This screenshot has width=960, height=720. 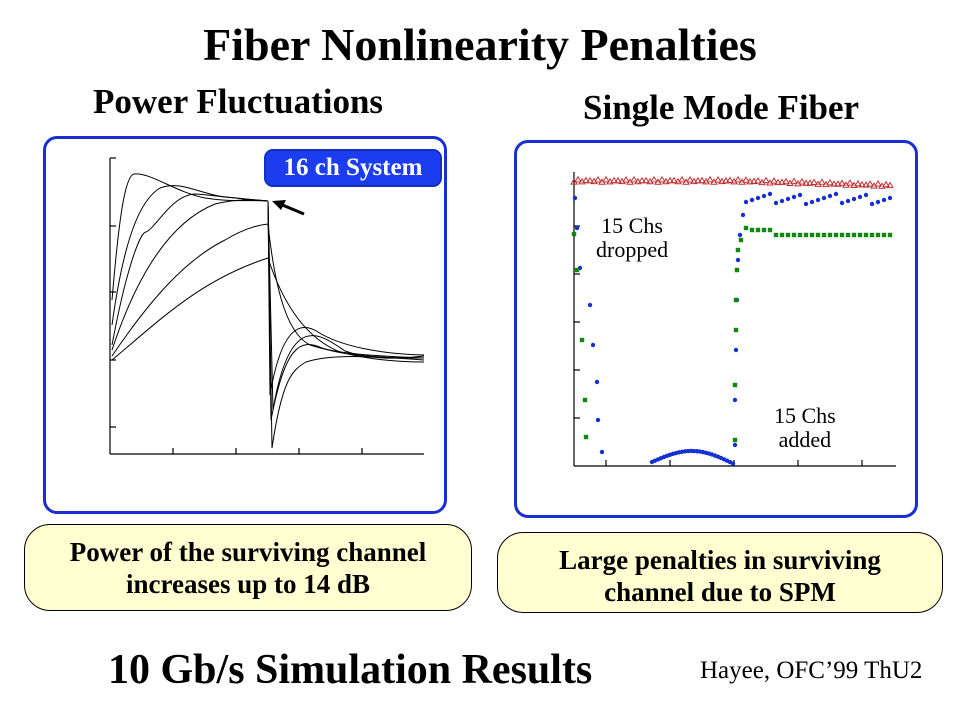 What do you see at coordinates (720, 592) in the screenshot?
I see `right-caption-line-2: channel due to SPM` at bounding box center [720, 592].